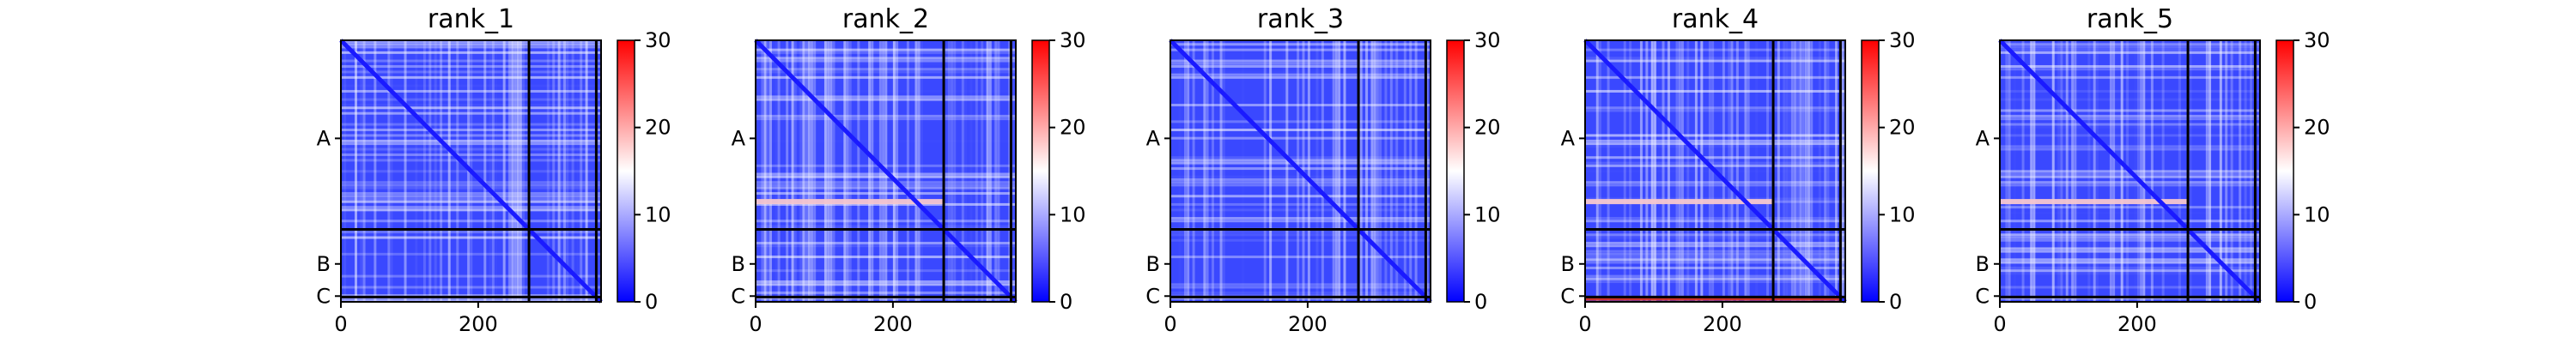  Describe the element at coordinates (340, 324) in the screenshot. I see `x-tick-label: 0` at that location.